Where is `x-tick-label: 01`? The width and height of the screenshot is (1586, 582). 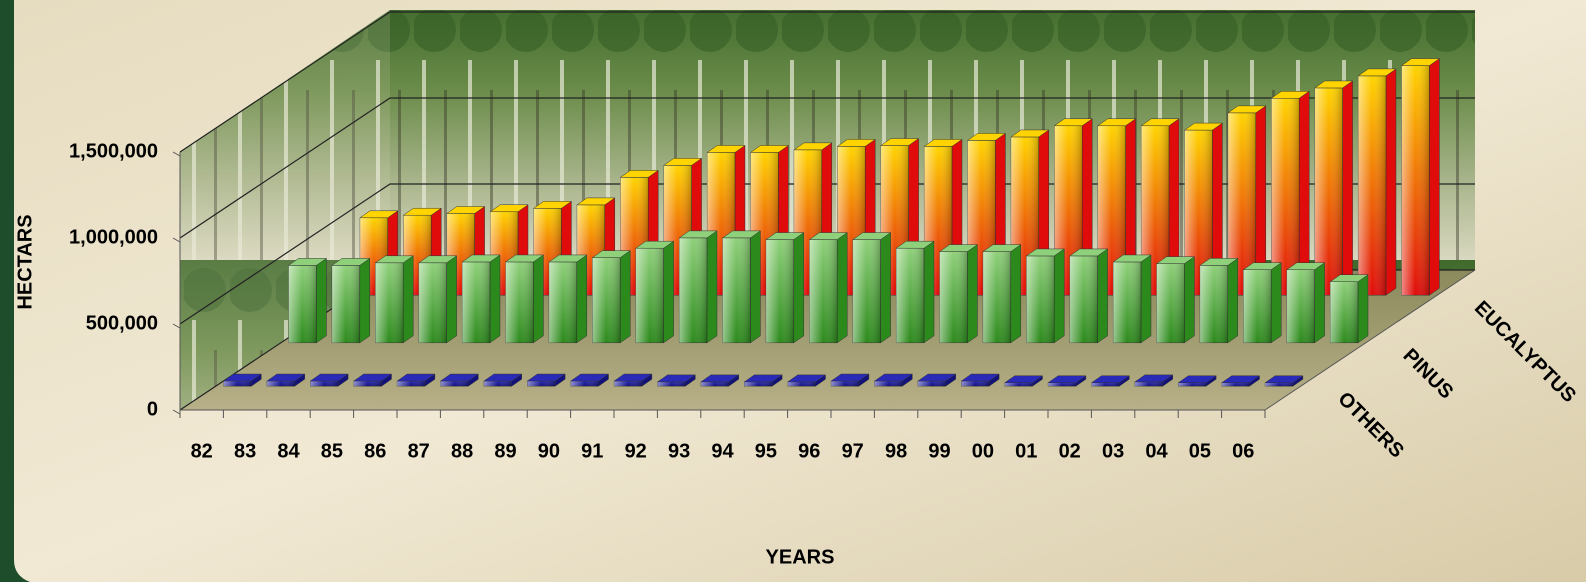
x-tick-label: 01 is located at coordinates (1026, 451).